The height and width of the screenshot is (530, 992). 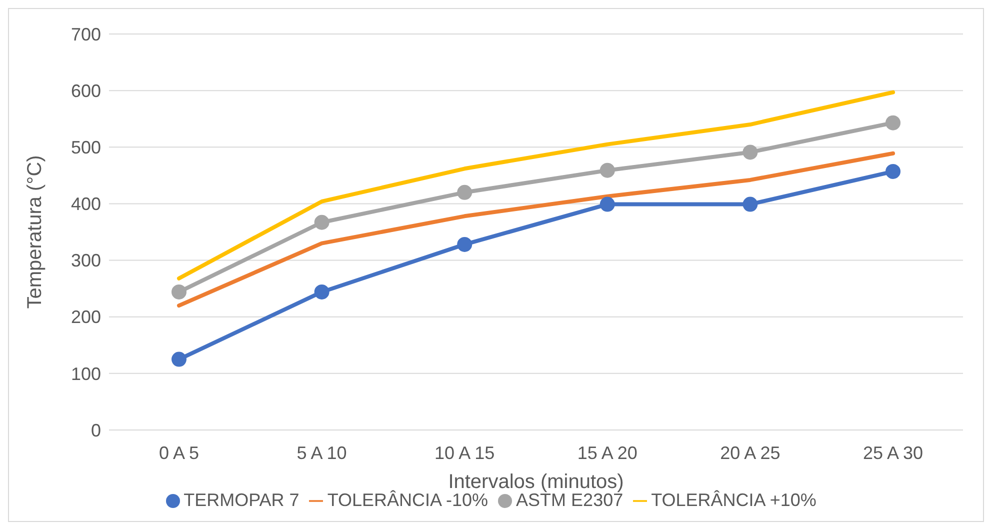 I want to click on y-tick-label: 300, so click(x=85, y=260).